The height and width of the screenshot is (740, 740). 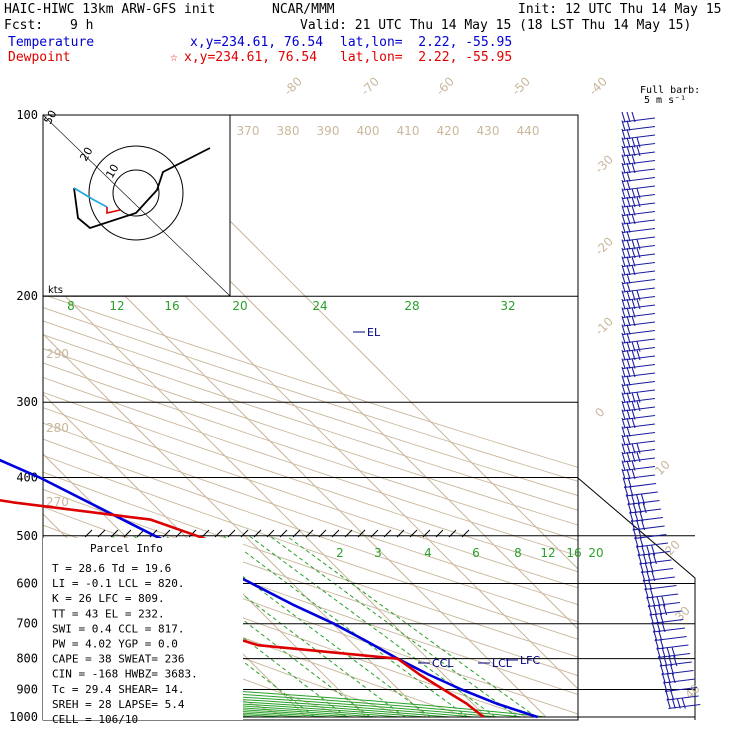 What do you see at coordinates (118, 628) in the screenshot?
I see `parcel-row: SWI = 0.4 CCL = 817.` at bounding box center [118, 628].